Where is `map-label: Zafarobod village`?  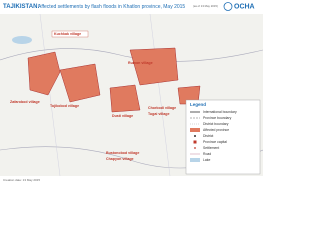 map-label: Zafarobod village is located at coordinates (25, 102).